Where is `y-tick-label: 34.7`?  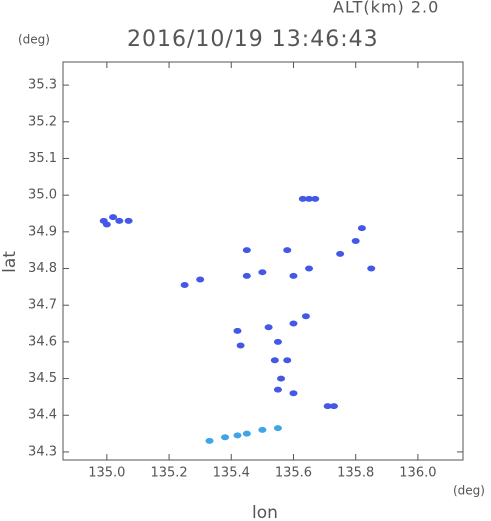
y-tick-label: 34.7 is located at coordinates (42, 305).